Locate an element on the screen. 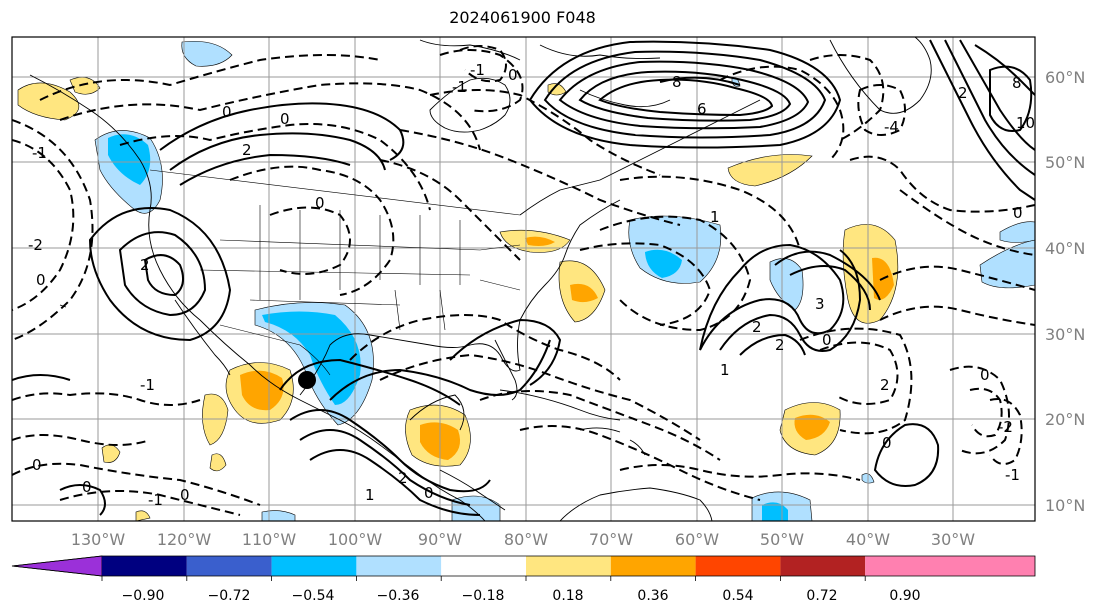  colorbar-tick: 0.72 is located at coordinates (821, 596).